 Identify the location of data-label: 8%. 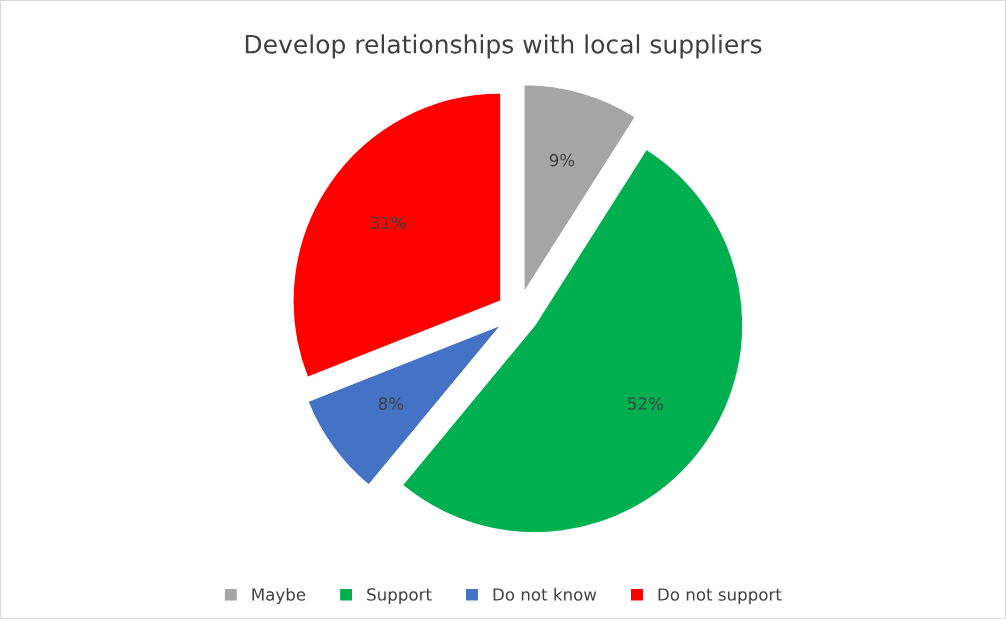
(391, 403).